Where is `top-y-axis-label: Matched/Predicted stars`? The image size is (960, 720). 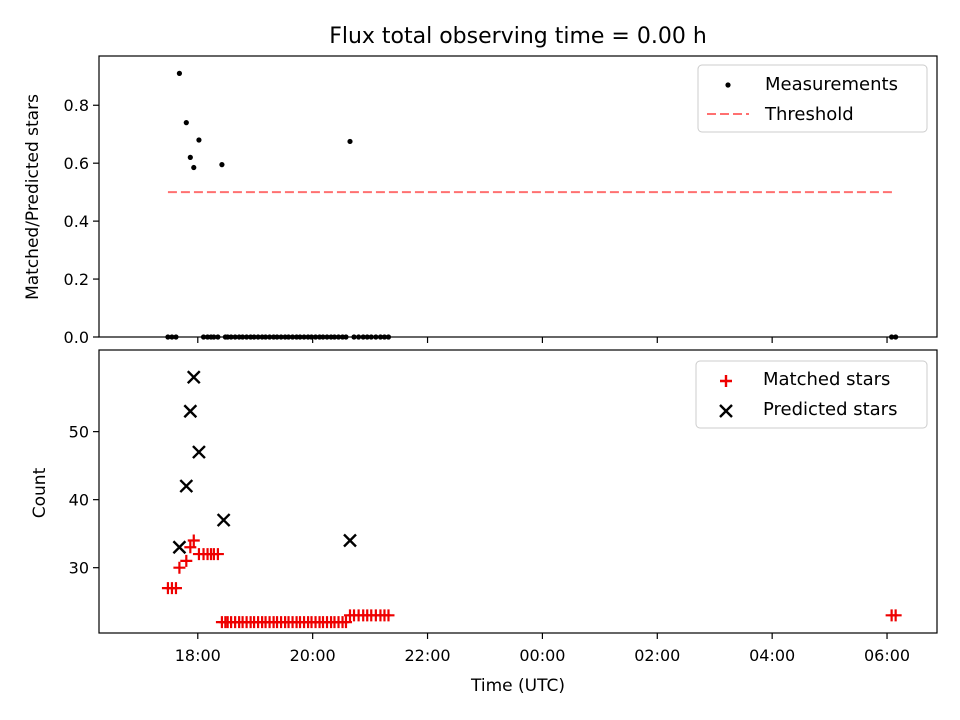 top-y-axis-label: Matched/Predicted stars is located at coordinates (33, 197).